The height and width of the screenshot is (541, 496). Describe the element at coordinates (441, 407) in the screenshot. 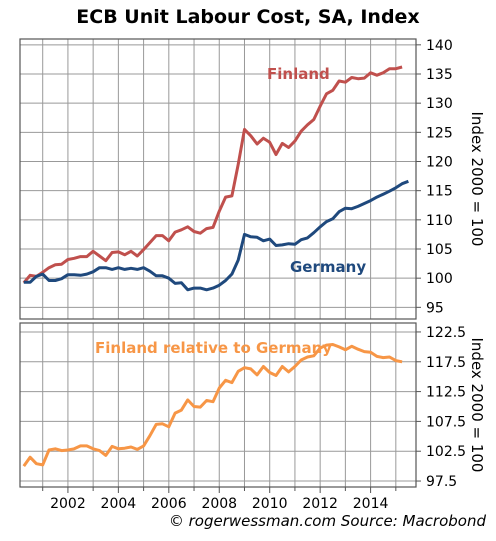

I see `lower-y-tick-labels: 97.5 102.5 107.5 112.5 117.5 122.5` at that location.